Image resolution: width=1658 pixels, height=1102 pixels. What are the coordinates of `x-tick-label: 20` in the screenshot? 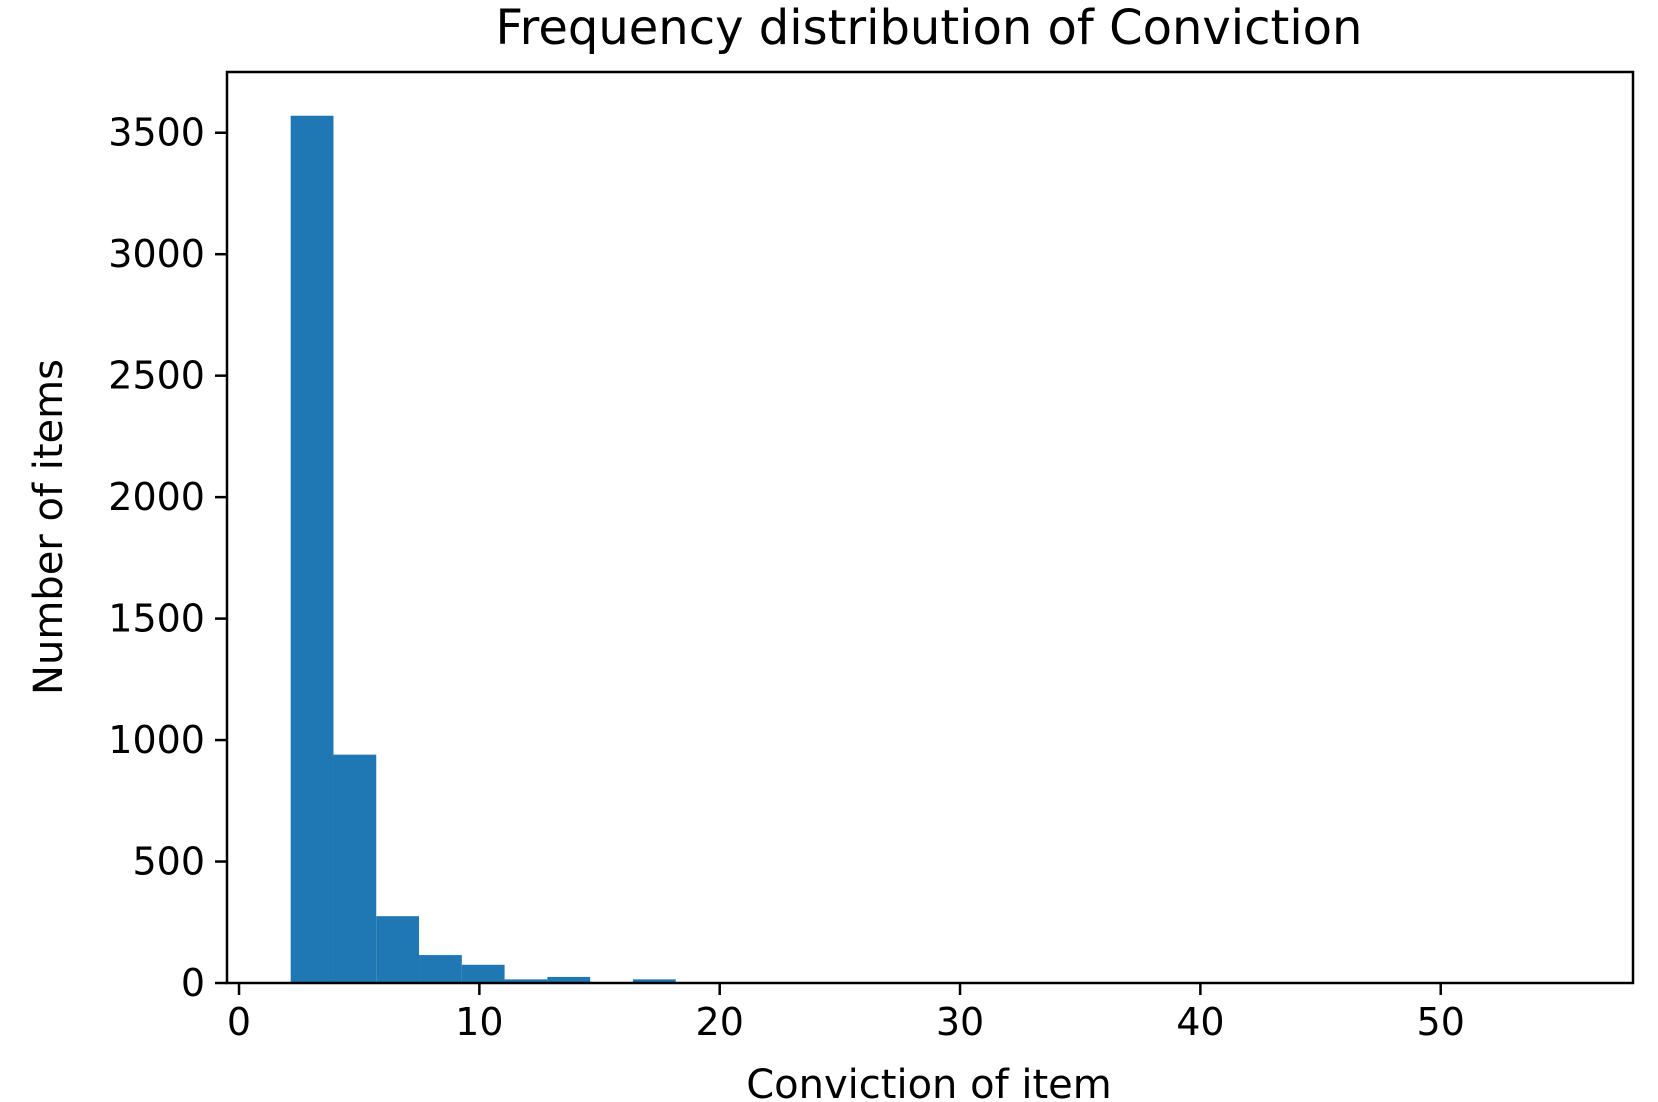 It's located at (720, 1022).